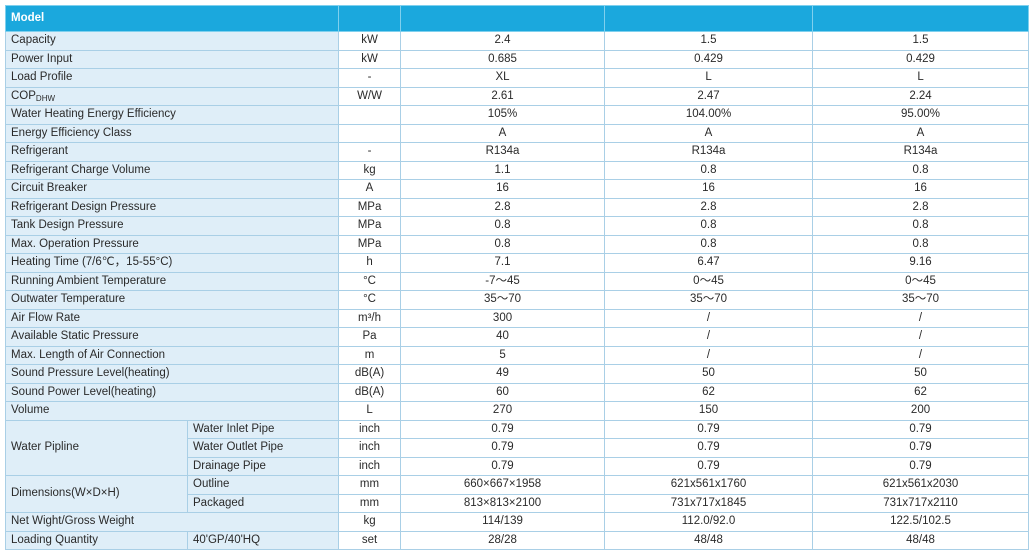 The image size is (1032, 558). Describe the element at coordinates (709, 115) in the screenshot. I see `cell-value: 104.00%` at that location.